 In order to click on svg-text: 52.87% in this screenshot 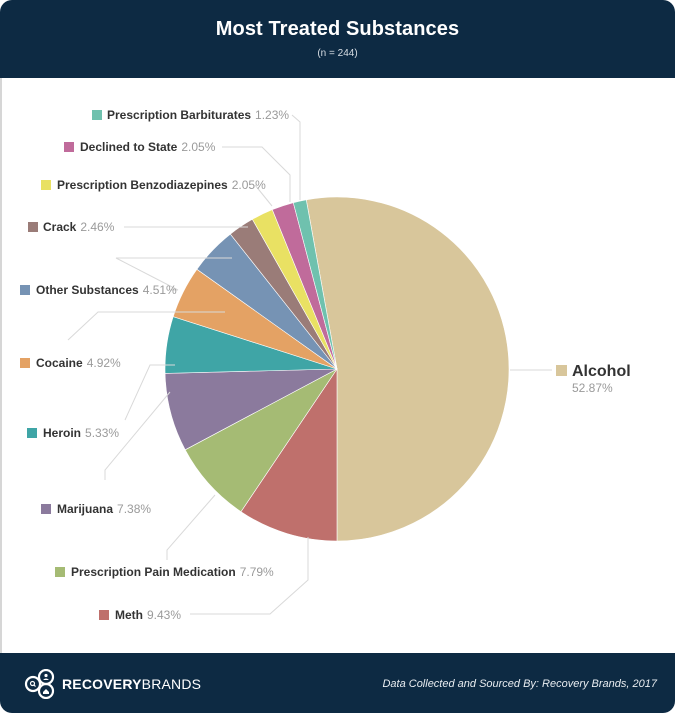, I will do `click(592, 388)`.